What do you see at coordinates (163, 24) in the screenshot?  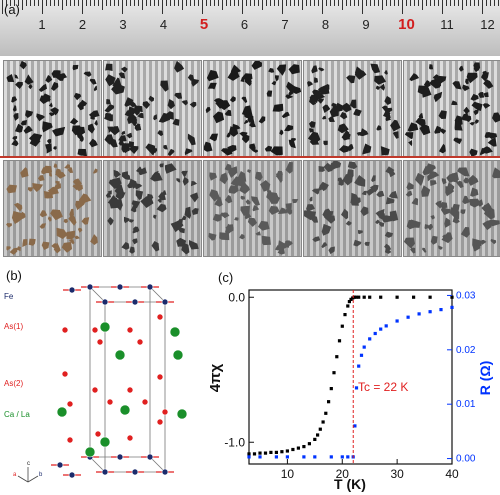 I see `ruler-number-4: 4` at bounding box center [163, 24].